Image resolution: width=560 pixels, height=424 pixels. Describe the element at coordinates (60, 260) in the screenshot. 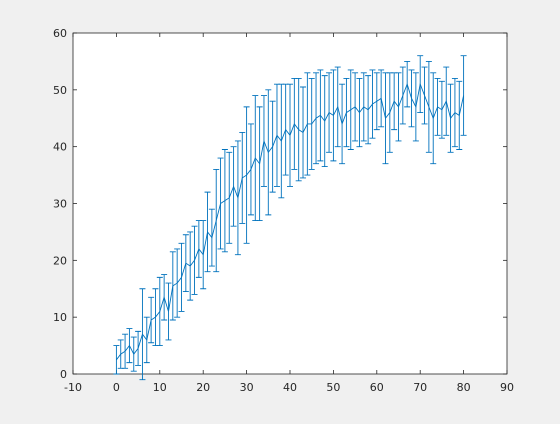

I see `y-tick-label: 20` at that location.